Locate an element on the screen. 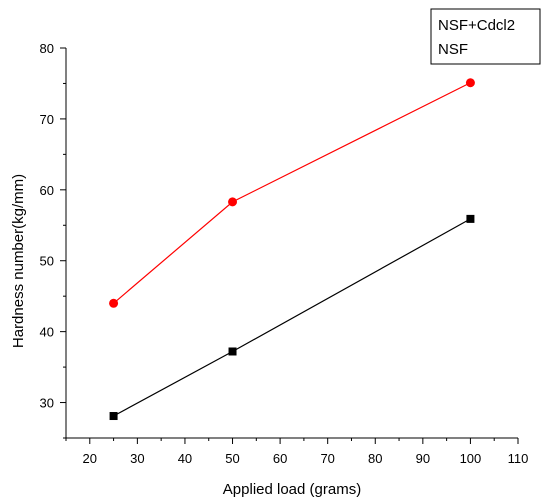 Image resolution: width=544 pixels, height=499 pixels. x-tick-label: 70 is located at coordinates (327, 458).